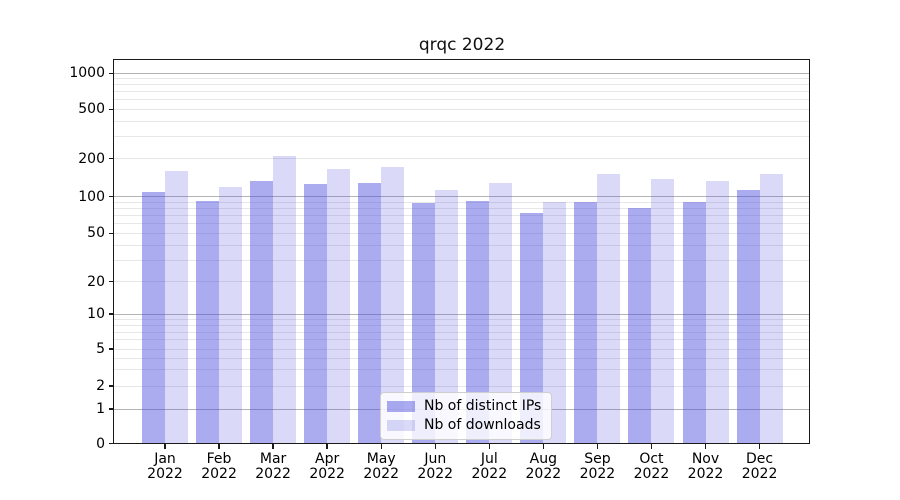 The height and width of the screenshot is (500, 900). Describe the element at coordinates (262, 312) in the screenshot. I see `bar-distinct-ips-mar-2022` at that location.